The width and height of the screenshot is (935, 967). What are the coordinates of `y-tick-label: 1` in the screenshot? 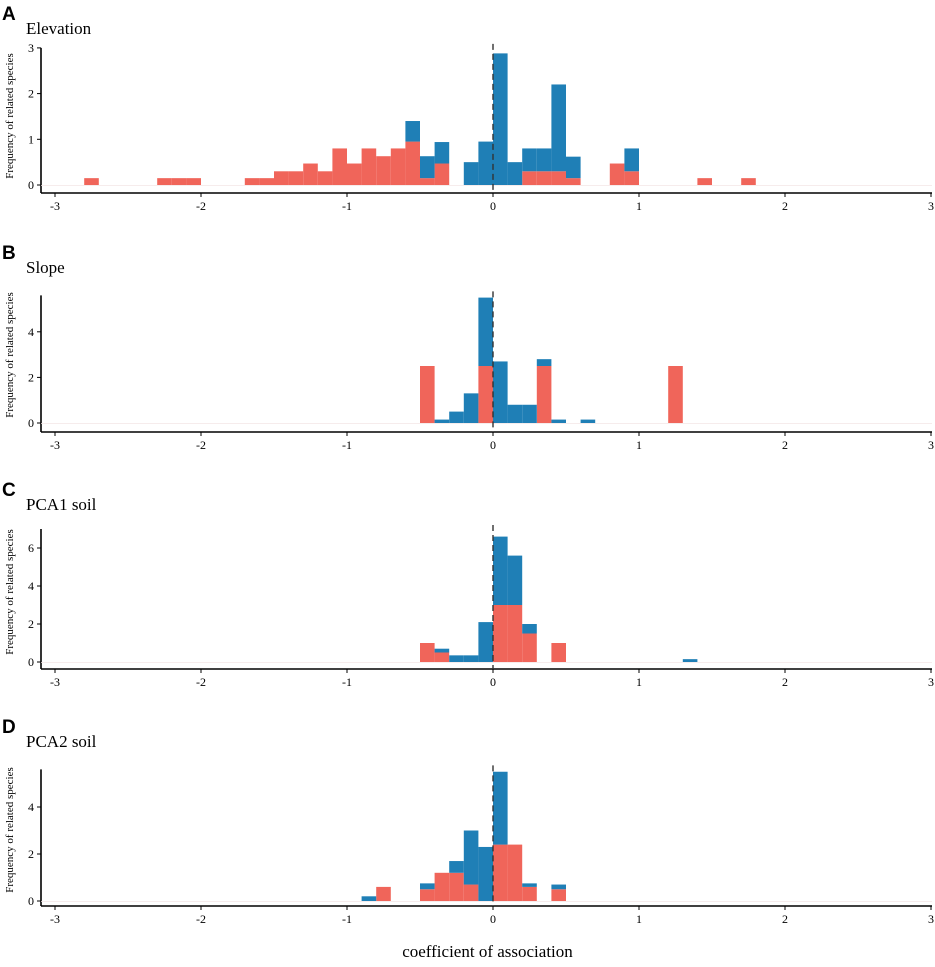 It's located at (31, 139).